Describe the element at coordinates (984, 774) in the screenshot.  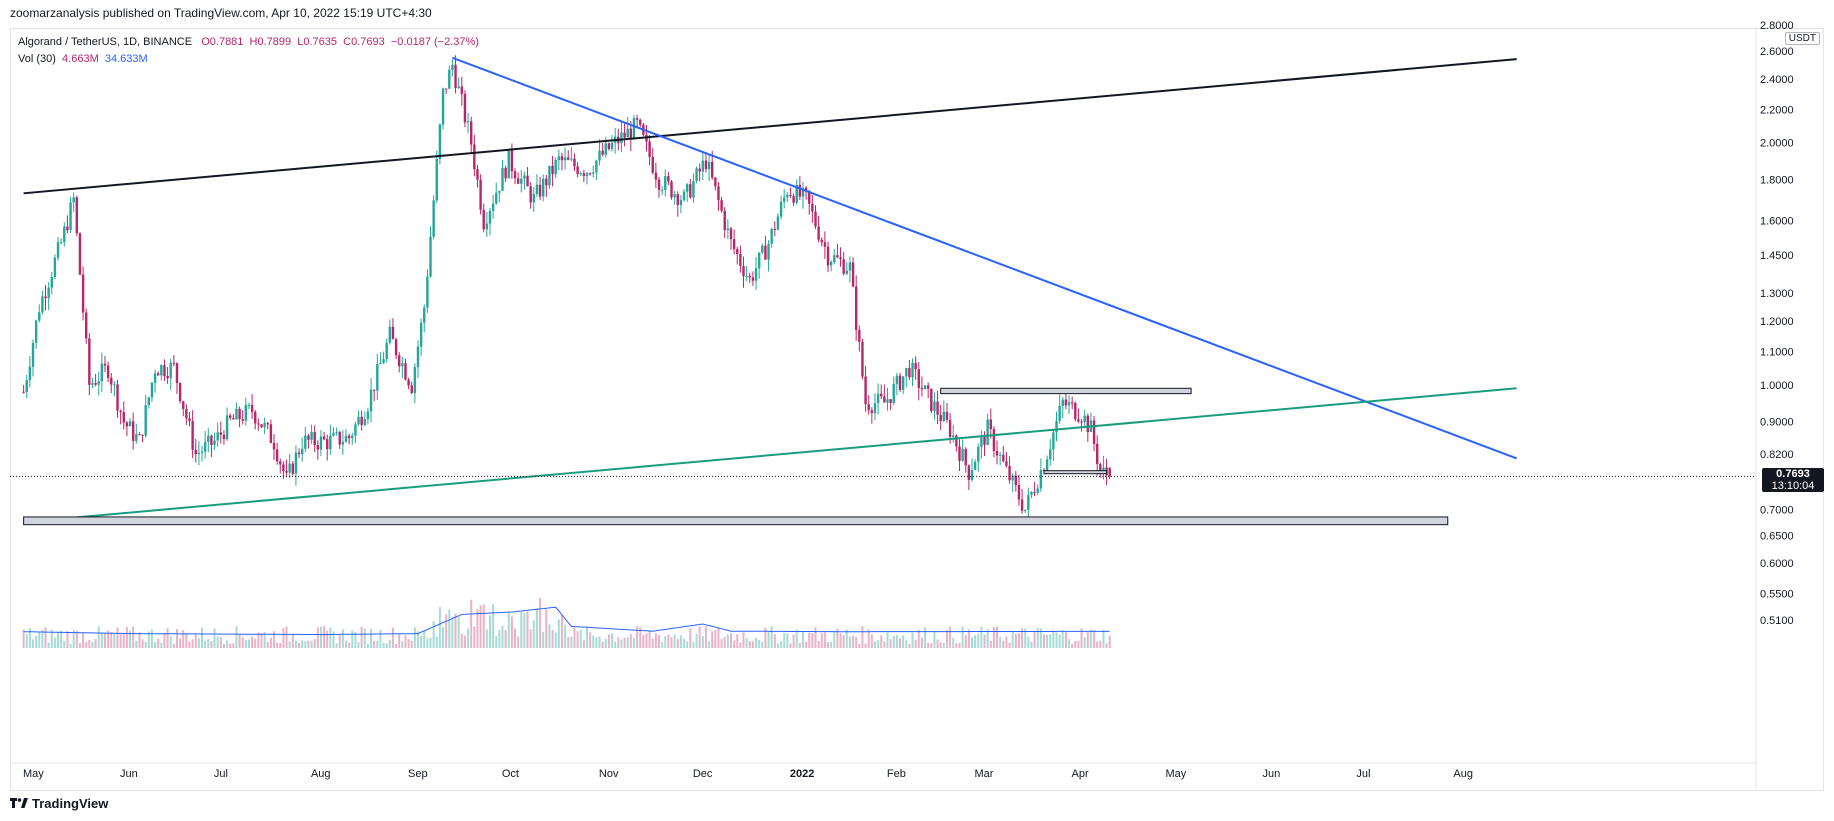
I see `time-tick-label: Mar` at that location.